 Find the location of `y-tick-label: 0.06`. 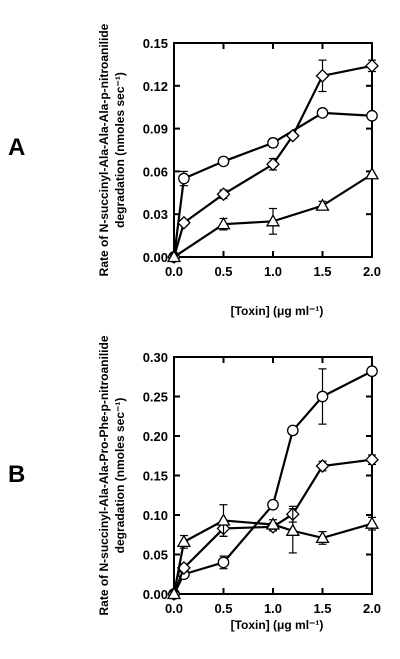

y-tick-label: 0.06 is located at coordinates (155, 171).